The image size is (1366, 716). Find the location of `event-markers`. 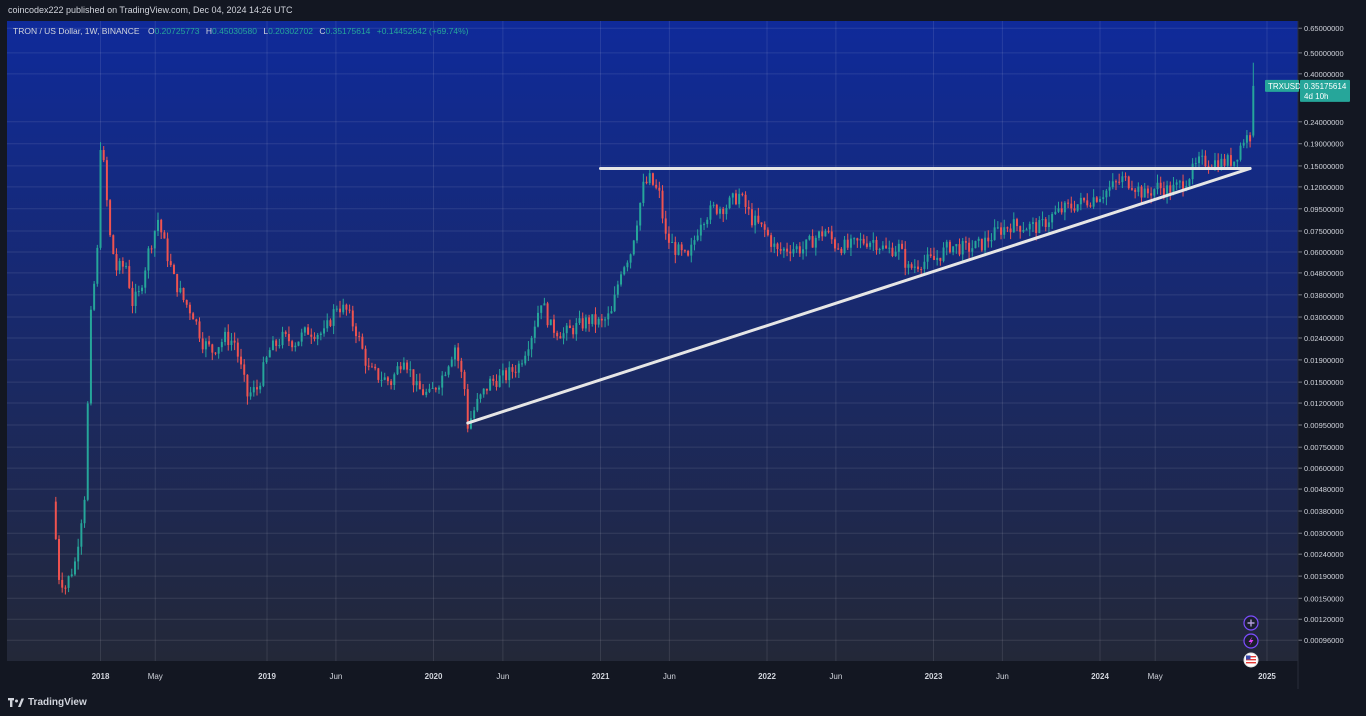

event-markers is located at coordinates (1251, 641).